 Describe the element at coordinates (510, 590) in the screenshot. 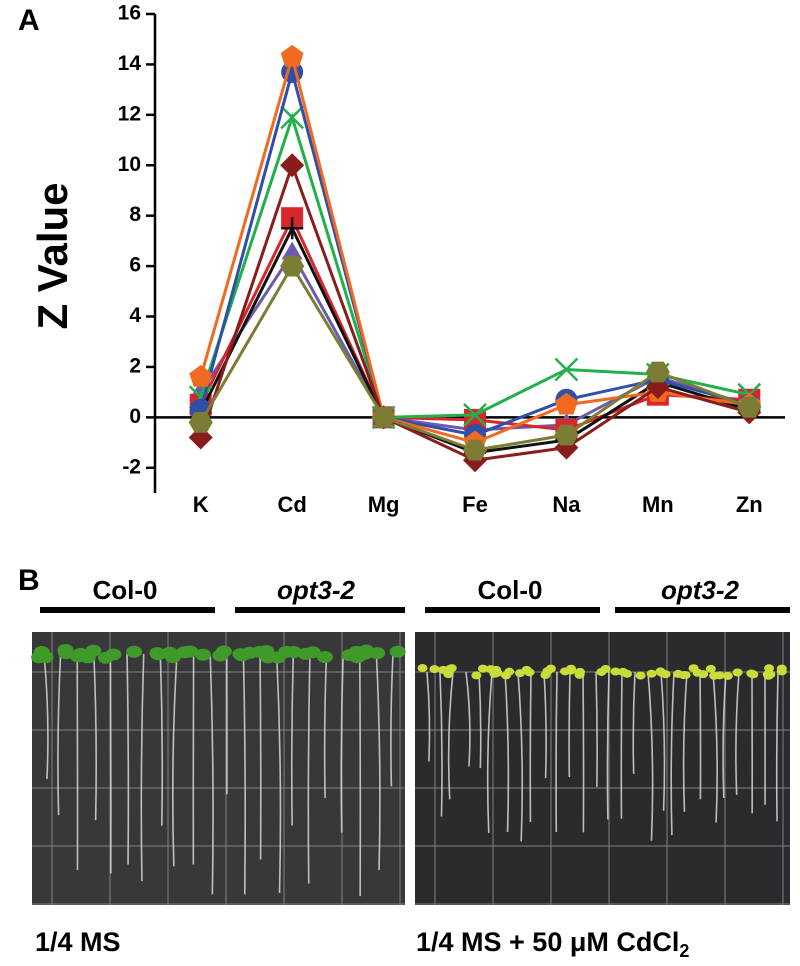

I see `group-label: Col-0` at that location.